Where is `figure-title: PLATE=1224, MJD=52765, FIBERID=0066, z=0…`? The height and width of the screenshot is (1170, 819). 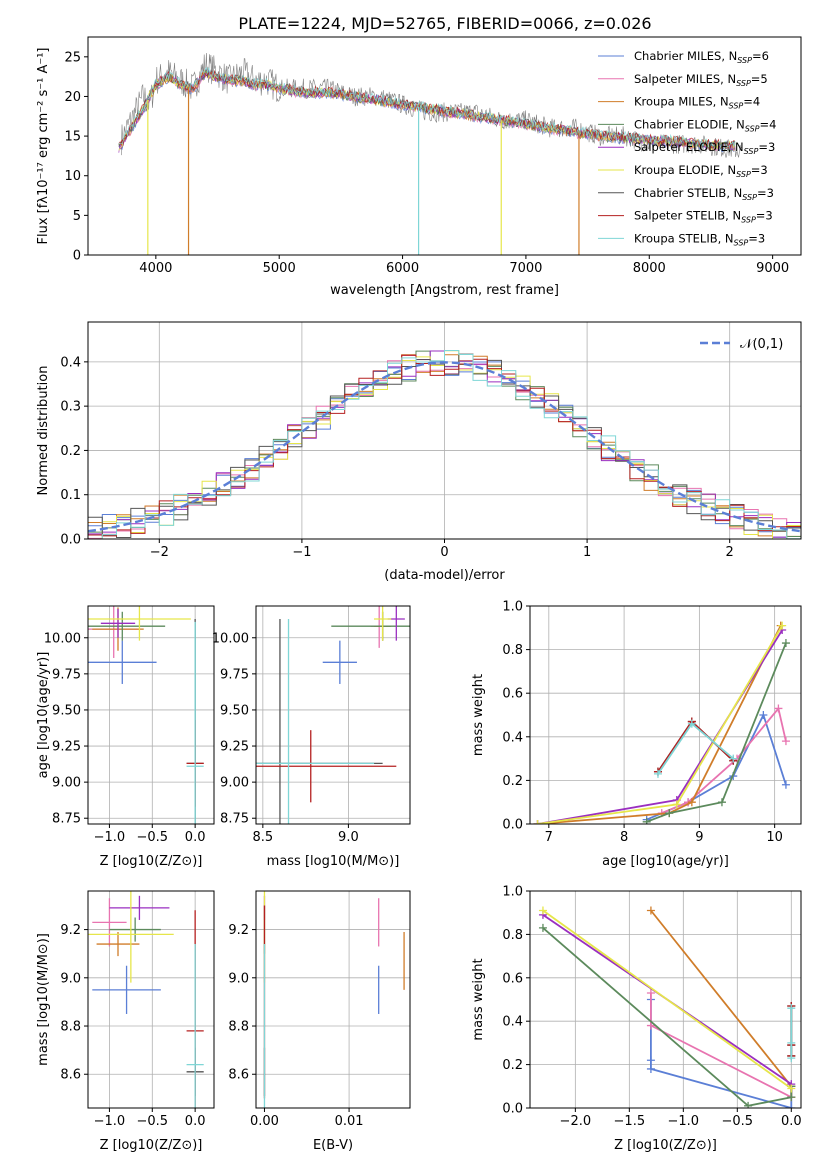 figure-title: PLATE=1224, MJD=52765, FIBERID=0066, z=0… is located at coordinates (444, 23).